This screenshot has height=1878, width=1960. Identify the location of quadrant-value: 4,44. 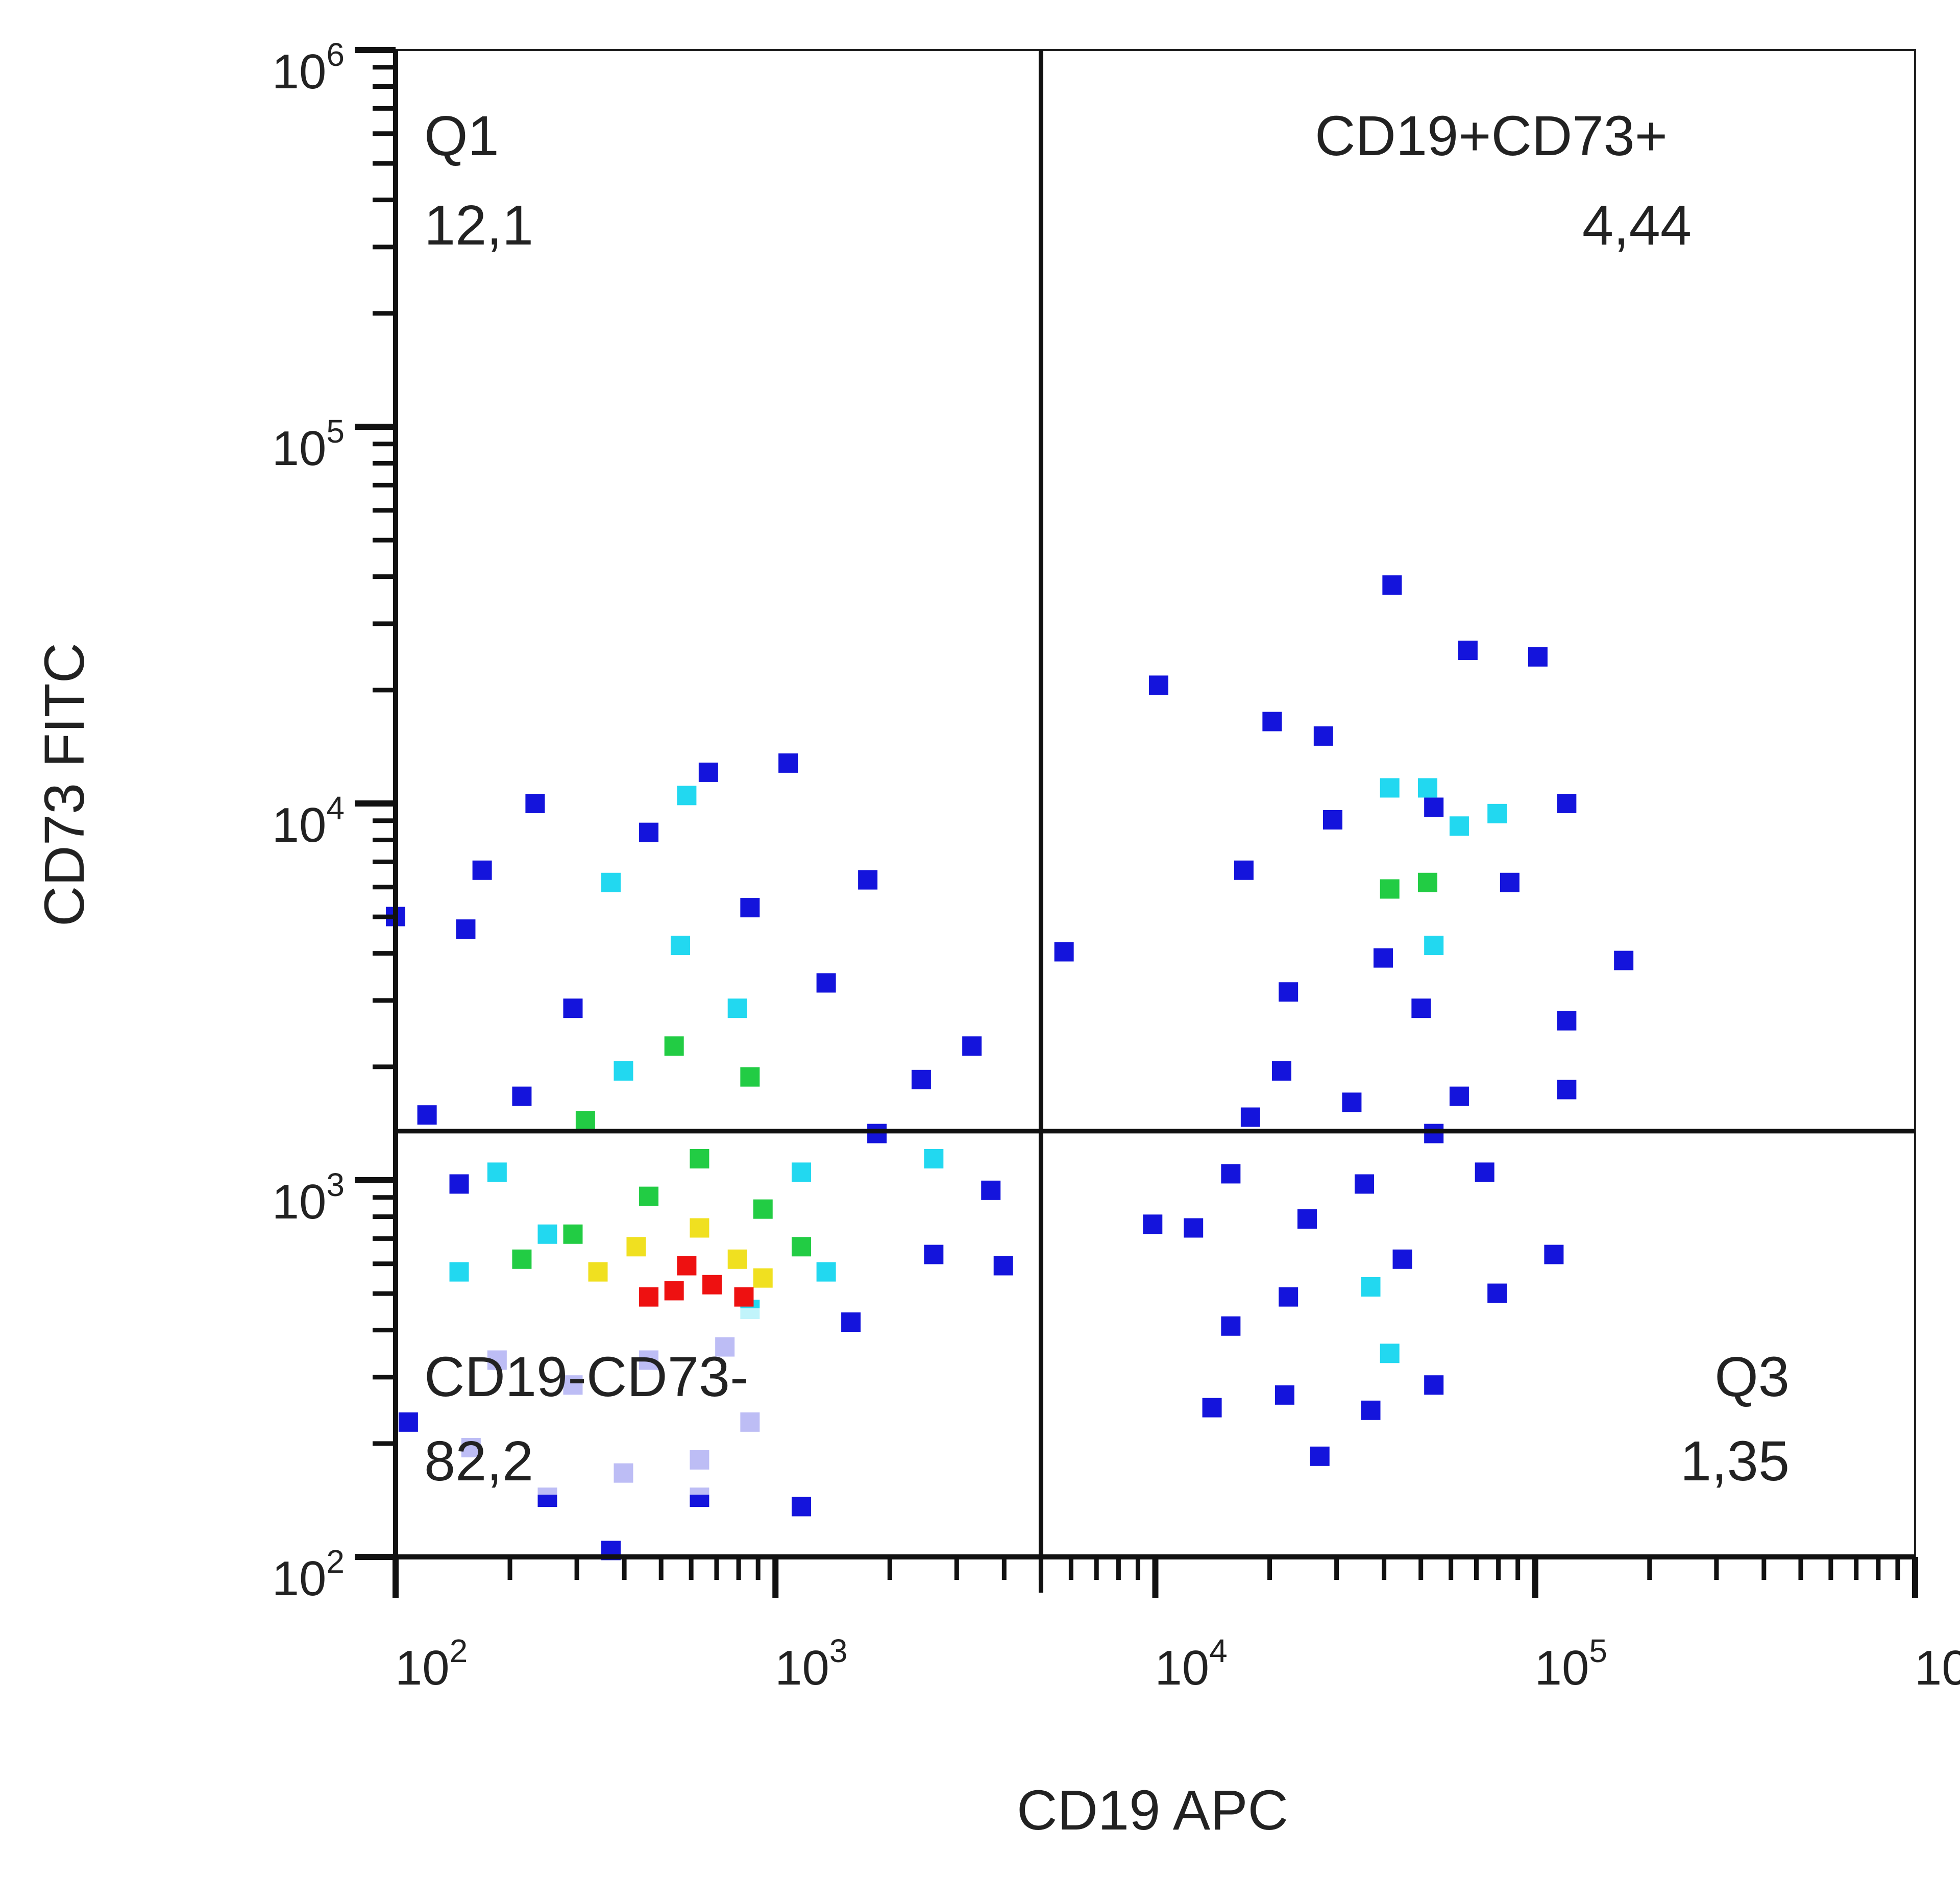
(1637, 226).